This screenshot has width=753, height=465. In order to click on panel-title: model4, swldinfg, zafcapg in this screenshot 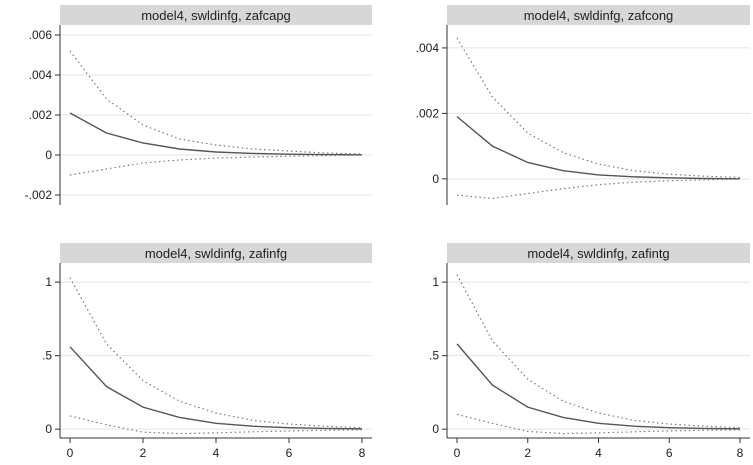, I will do `click(216, 15)`.